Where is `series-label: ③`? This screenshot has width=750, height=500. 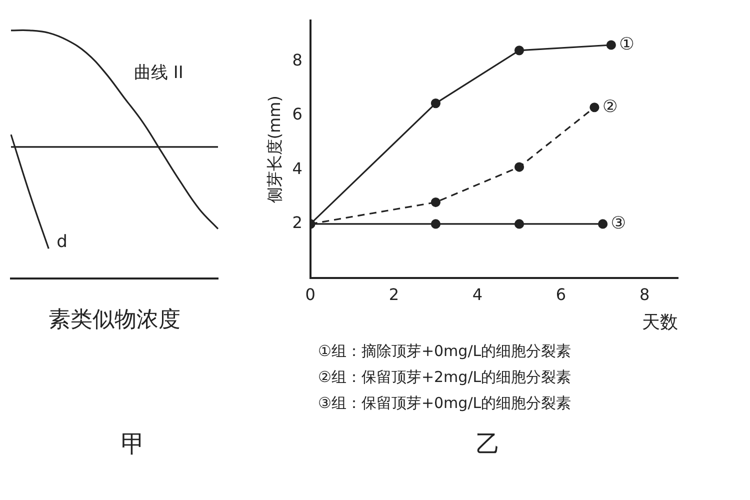
series-label: ③ is located at coordinates (618, 223).